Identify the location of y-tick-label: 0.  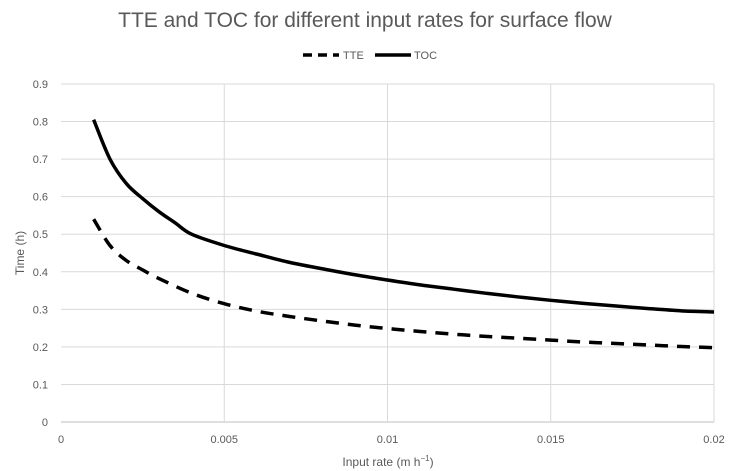
(45, 423).